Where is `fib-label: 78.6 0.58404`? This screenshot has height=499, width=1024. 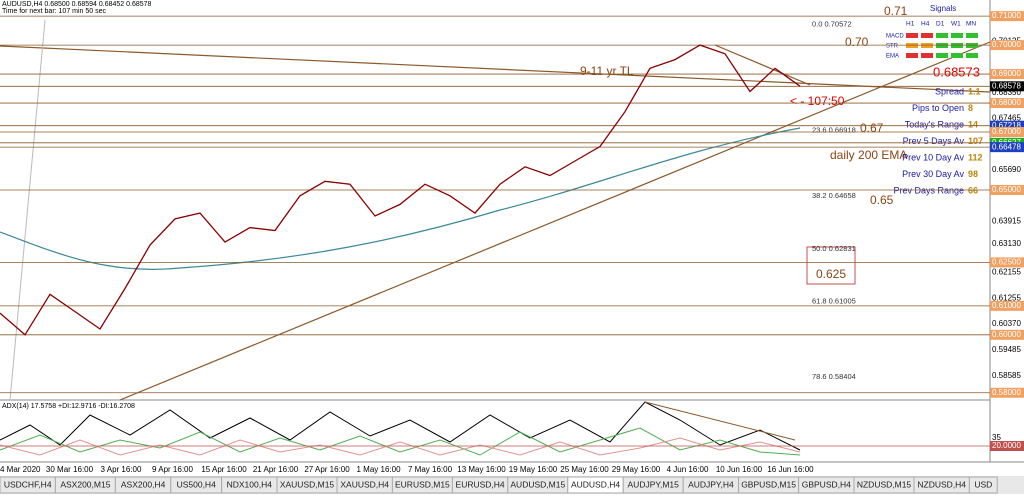 fib-label: 78.6 0.58404 is located at coordinates (834, 376).